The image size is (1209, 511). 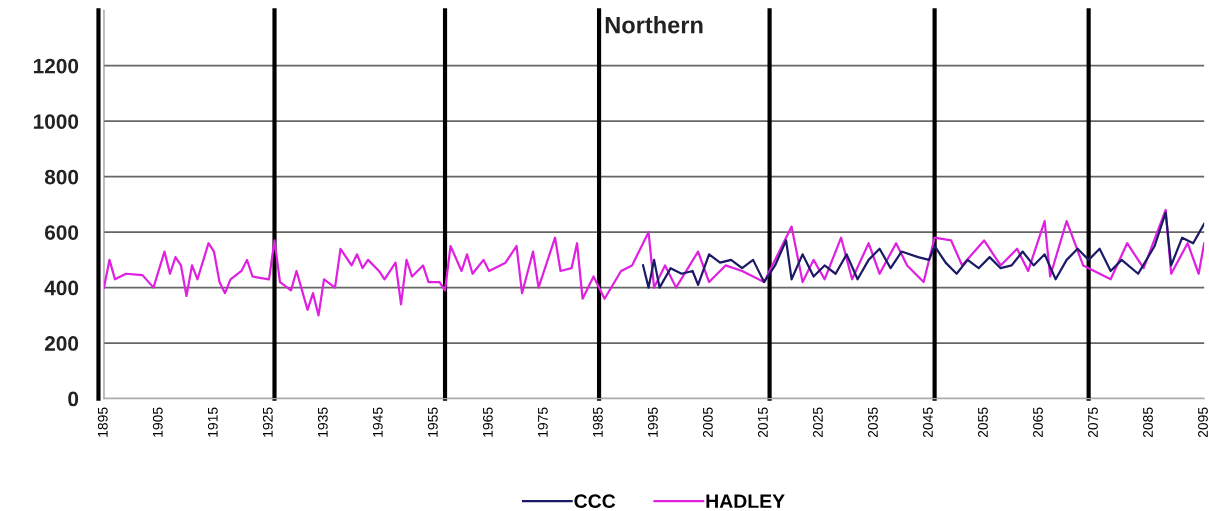 I want to click on x-tick-label: 2055, so click(x=983, y=422).